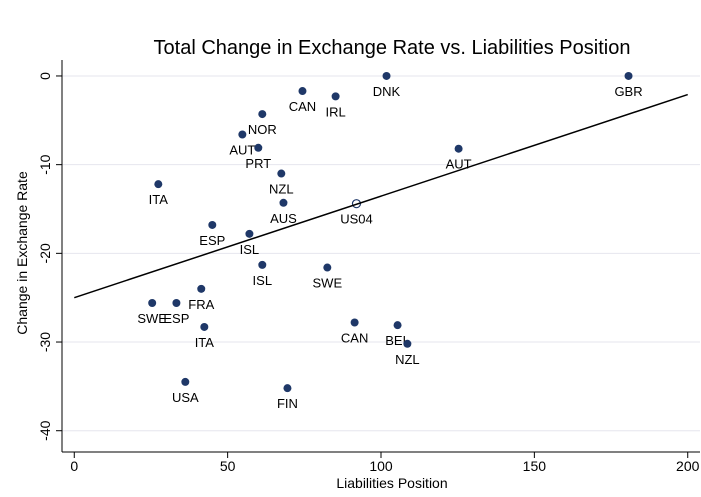 The width and height of the screenshot is (701, 497). I want to click on x-tick-label: 0, so click(74, 466).